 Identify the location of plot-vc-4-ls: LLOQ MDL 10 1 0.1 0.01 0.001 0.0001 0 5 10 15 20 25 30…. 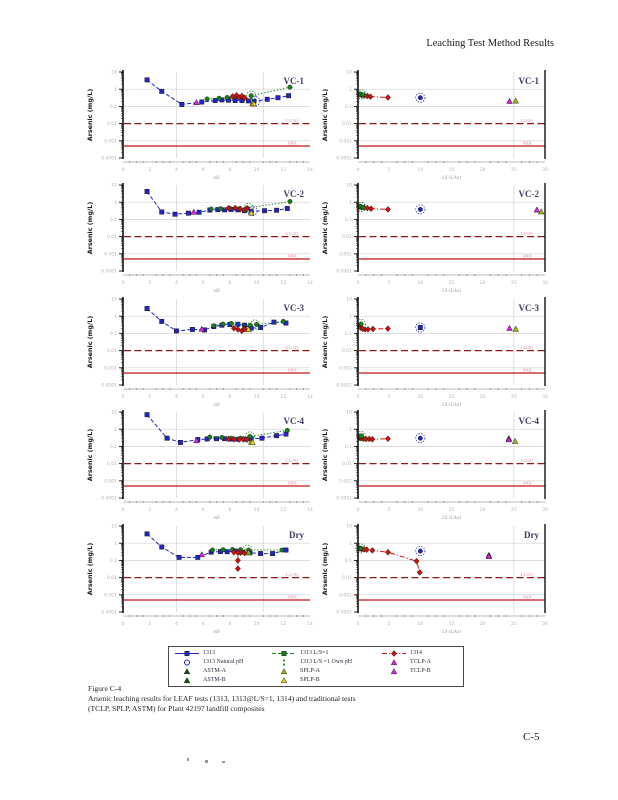
(437, 463).